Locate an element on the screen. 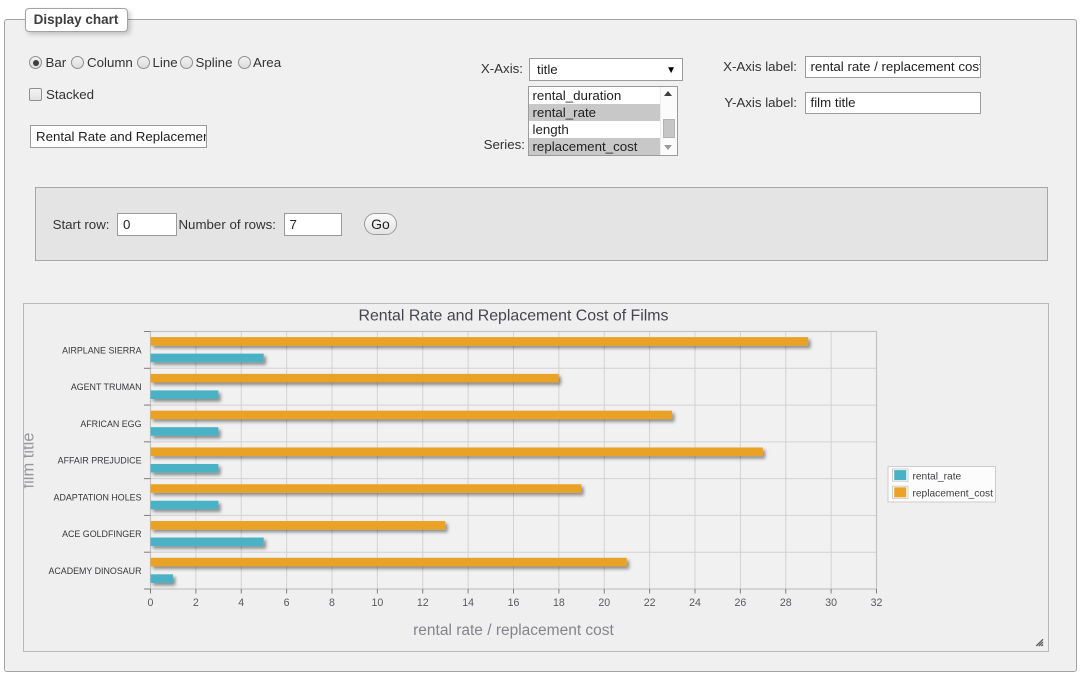 This screenshot has width=1081, height=681. svg-text: rental rate / replacement cost is located at coordinates (513, 630).